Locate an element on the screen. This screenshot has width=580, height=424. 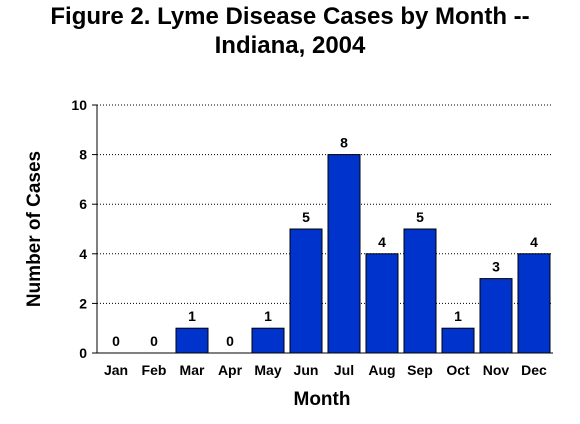
x-tick-label-aug: Aug is located at coordinates (381, 370).